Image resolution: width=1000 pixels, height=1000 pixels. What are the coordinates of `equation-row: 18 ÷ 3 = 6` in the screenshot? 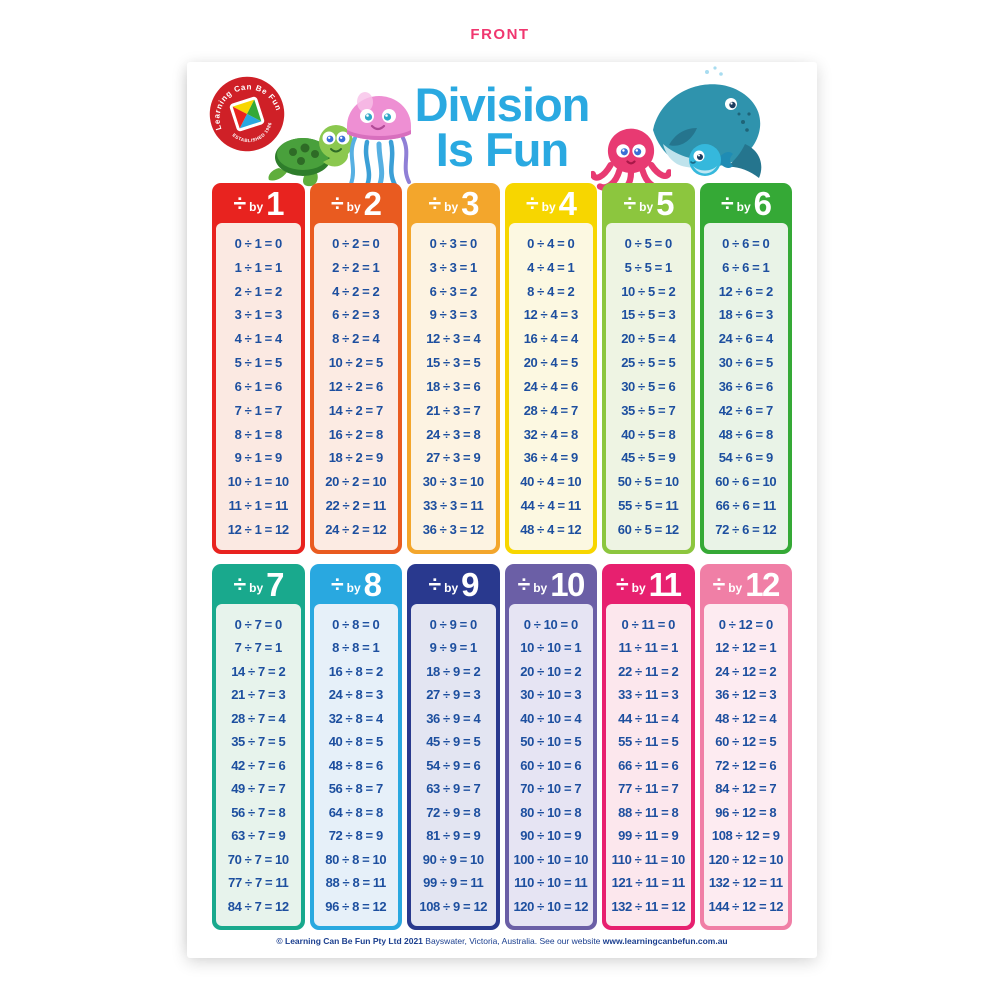 It's located at (453, 386).